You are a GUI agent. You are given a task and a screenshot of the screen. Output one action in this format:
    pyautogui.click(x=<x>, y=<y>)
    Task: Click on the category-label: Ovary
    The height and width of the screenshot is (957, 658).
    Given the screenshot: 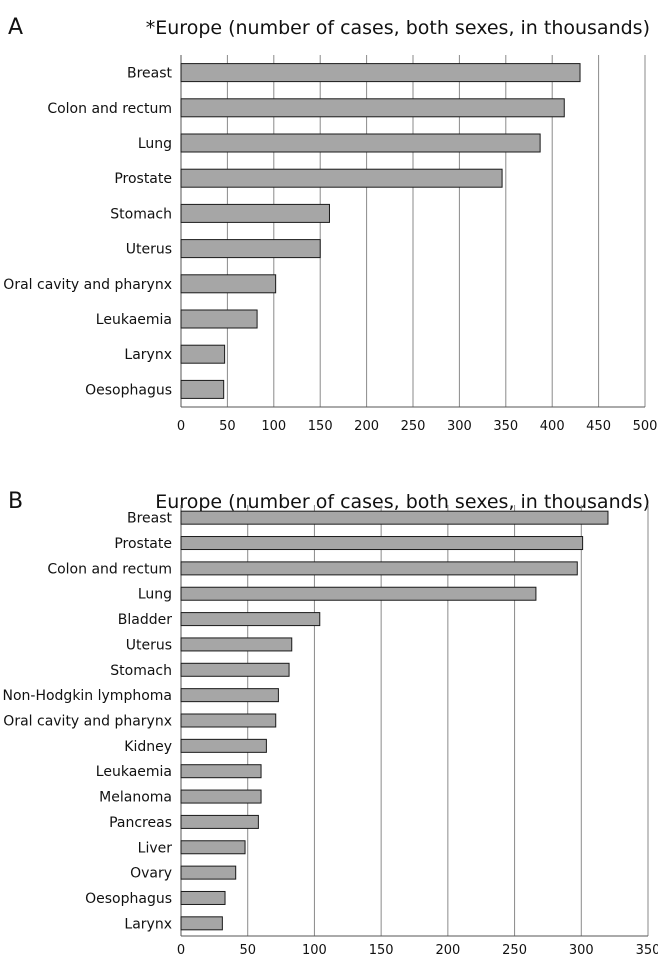 What is the action you would take?
    pyautogui.click(x=151, y=874)
    